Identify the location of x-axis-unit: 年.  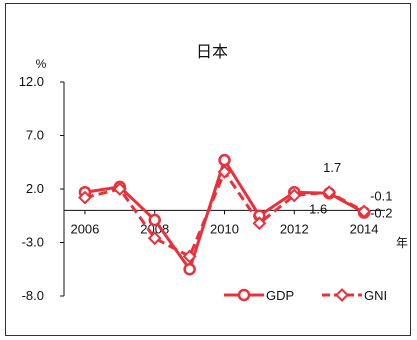
(402, 243).